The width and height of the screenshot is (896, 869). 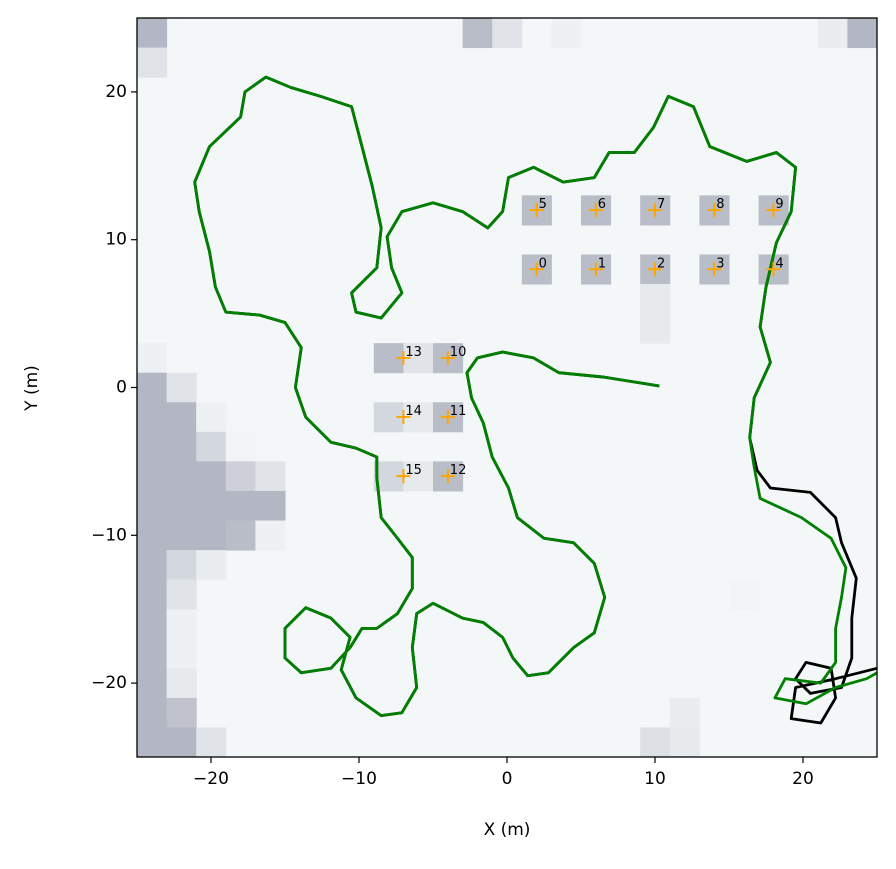 I want to click on landmark-label: 14, so click(x=413, y=411).